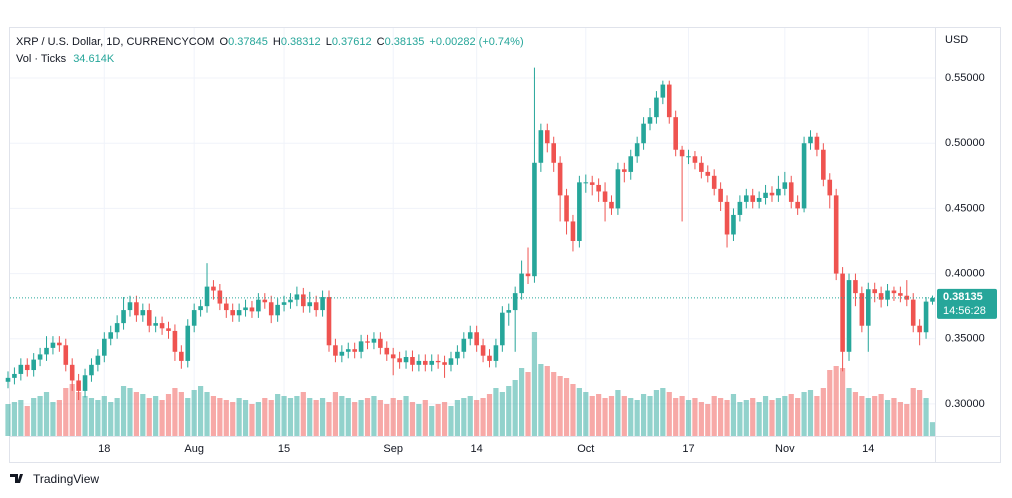 The height and width of the screenshot is (498, 1012). What do you see at coordinates (94, 59) in the screenshot?
I see `volume-value: 34.614K` at bounding box center [94, 59].